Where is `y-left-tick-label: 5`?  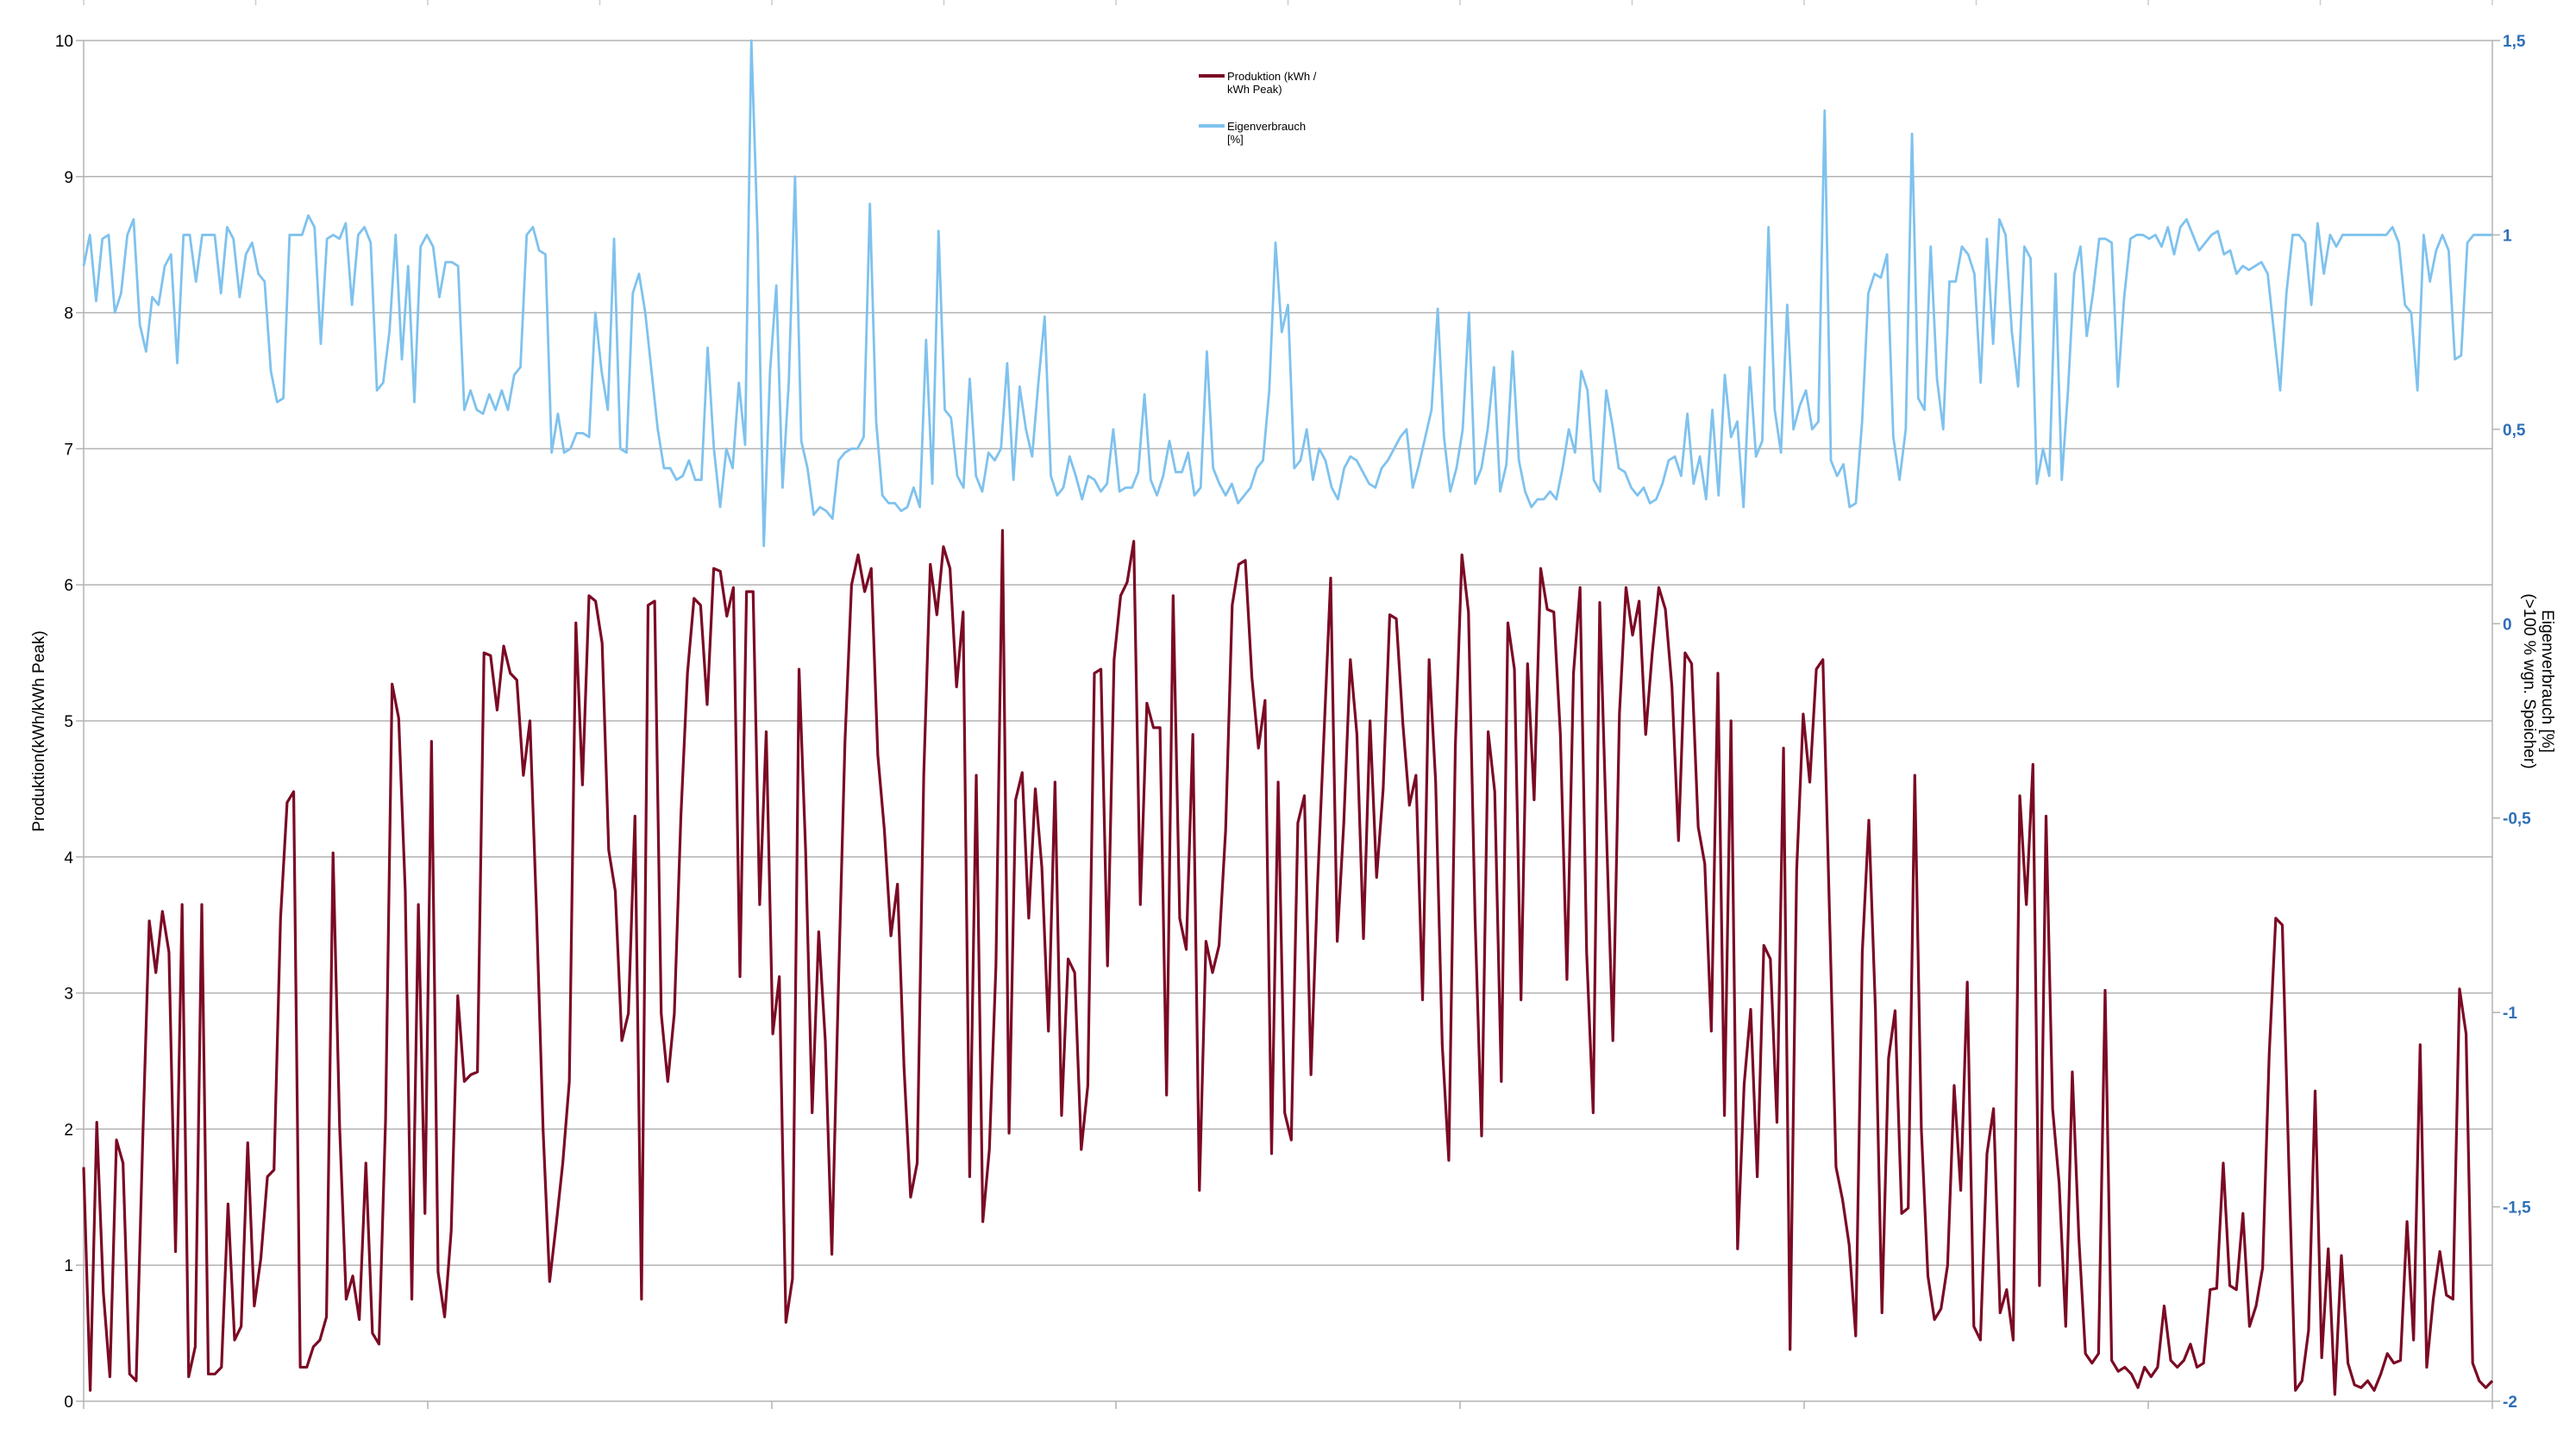
y-left-tick-label: 5 is located at coordinates (68, 722).